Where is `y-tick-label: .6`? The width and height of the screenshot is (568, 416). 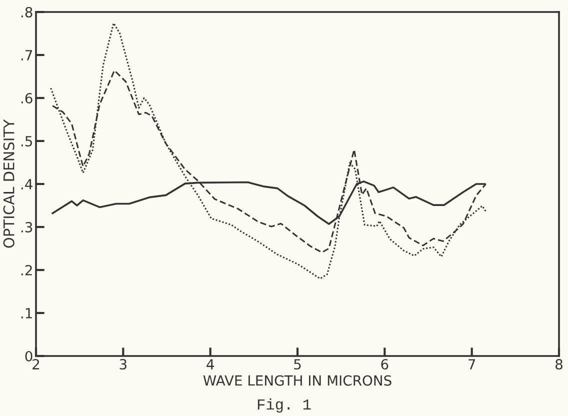
y-tick-label: .6 is located at coordinates (26, 98).